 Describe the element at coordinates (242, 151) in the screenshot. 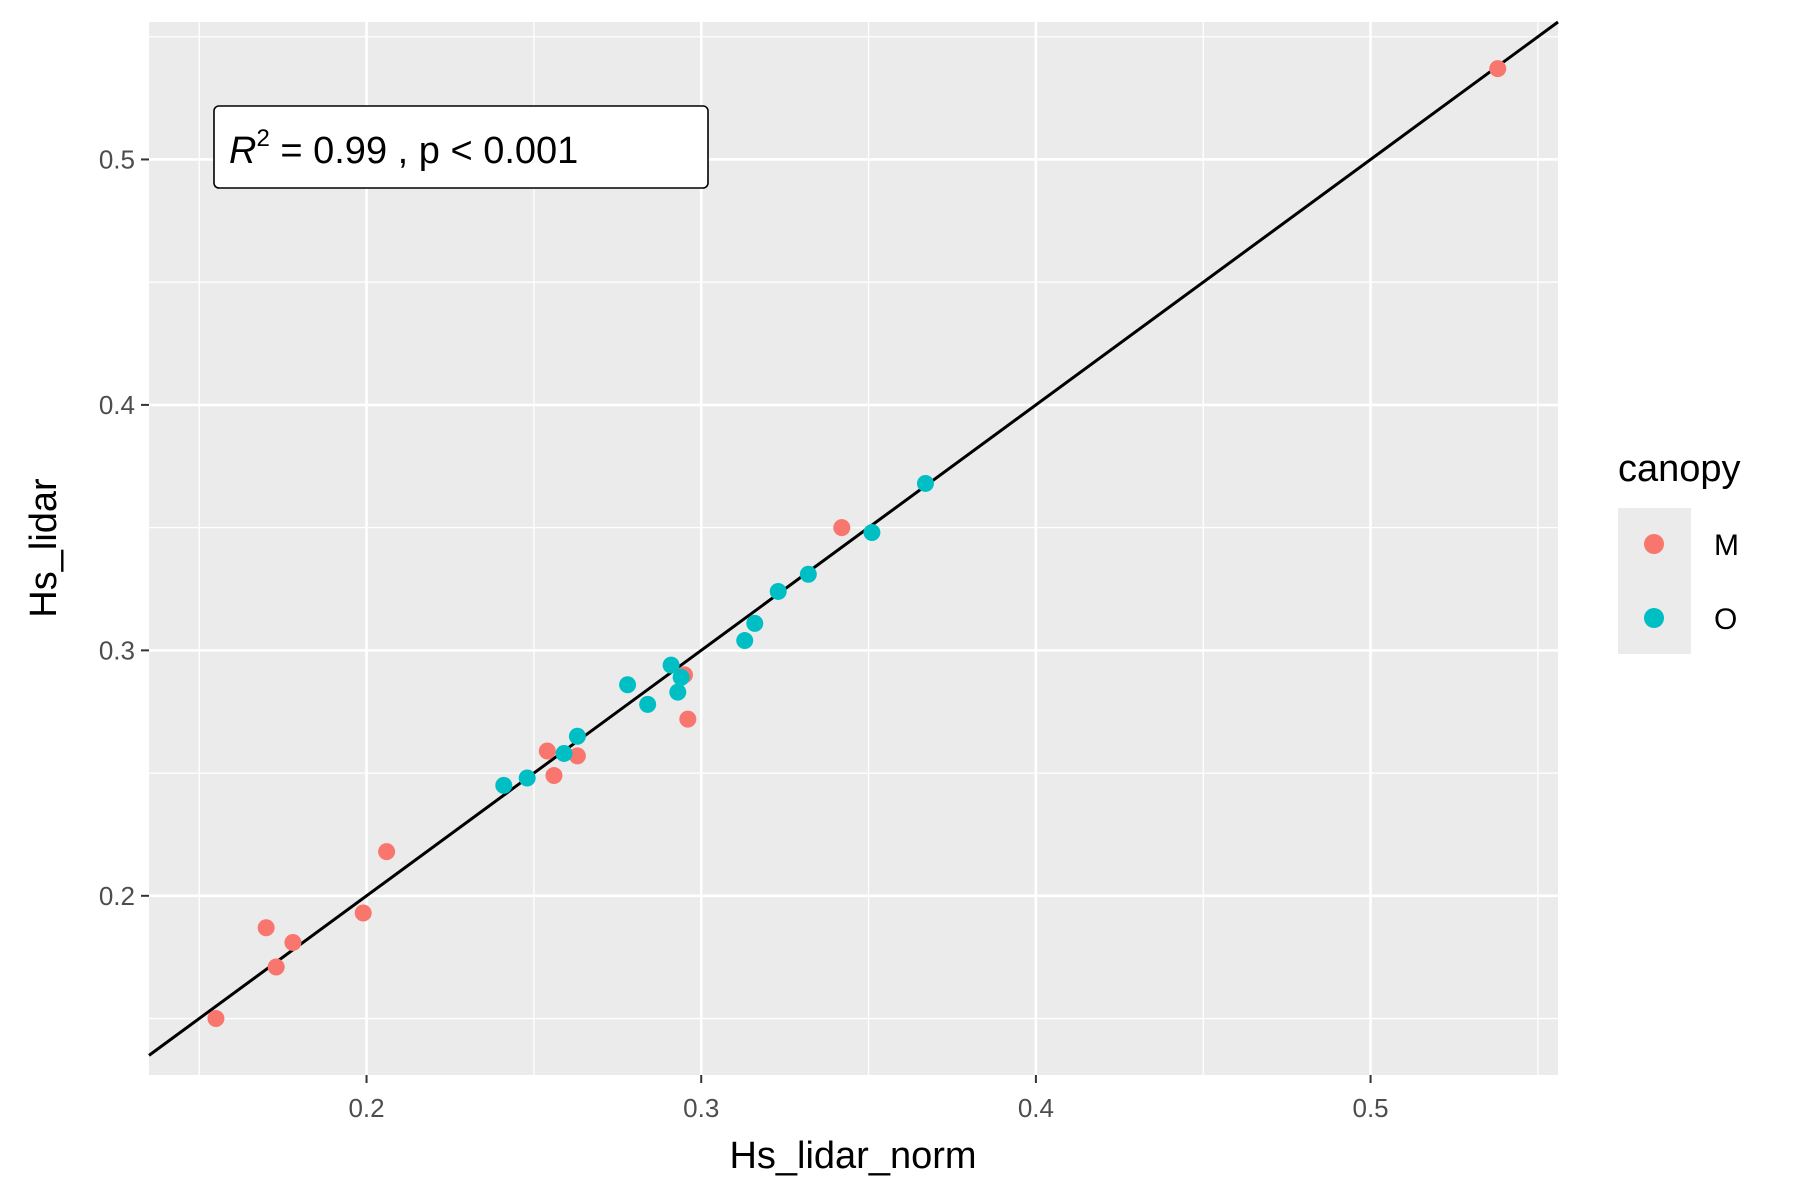

I see `annotation-r-symbol: R` at that location.